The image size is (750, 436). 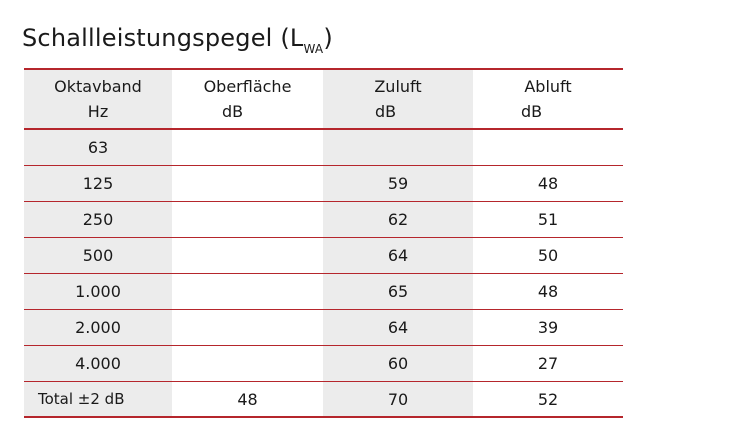 I want to click on page-title: Schallleistungspegel (LWA), so click(x=177, y=40).